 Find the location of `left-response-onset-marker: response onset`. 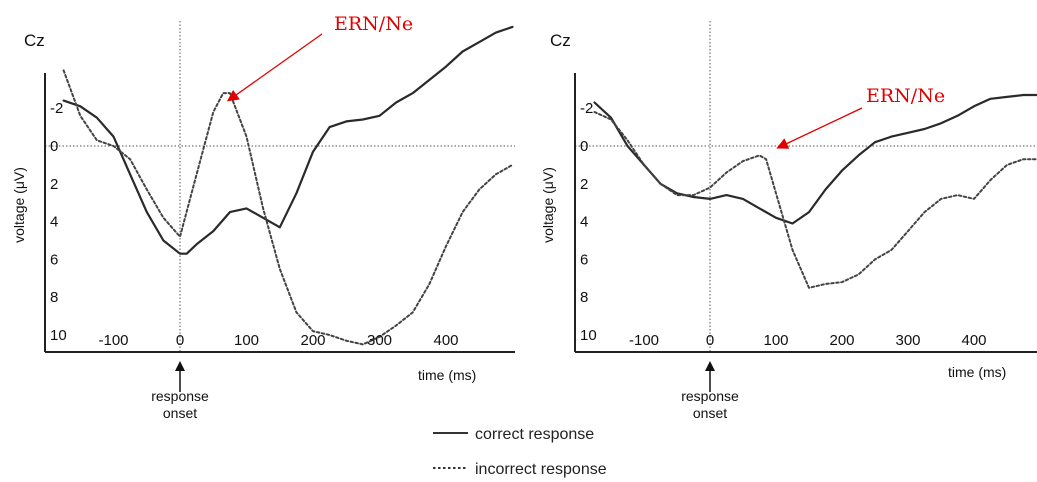

left-response-onset-marker: response onset is located at coordinates (180, 391).